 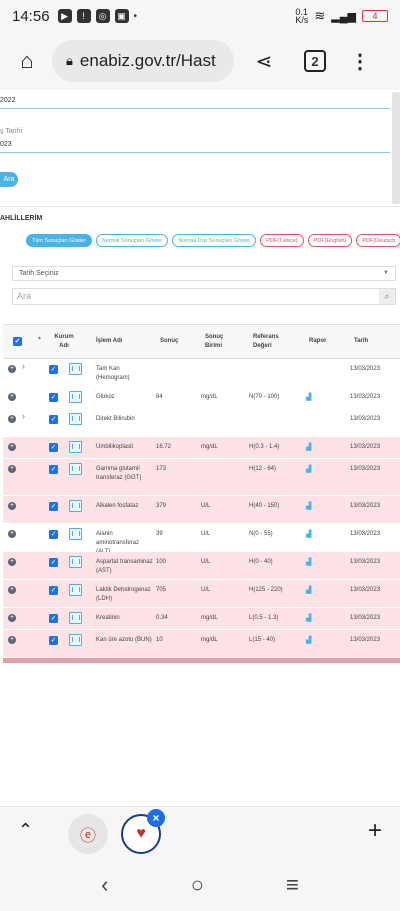 What do you see at coordinates (330, 240) in the screenshot?
I see `filter-button: PDF(English)` at bounding box center [330, 240].